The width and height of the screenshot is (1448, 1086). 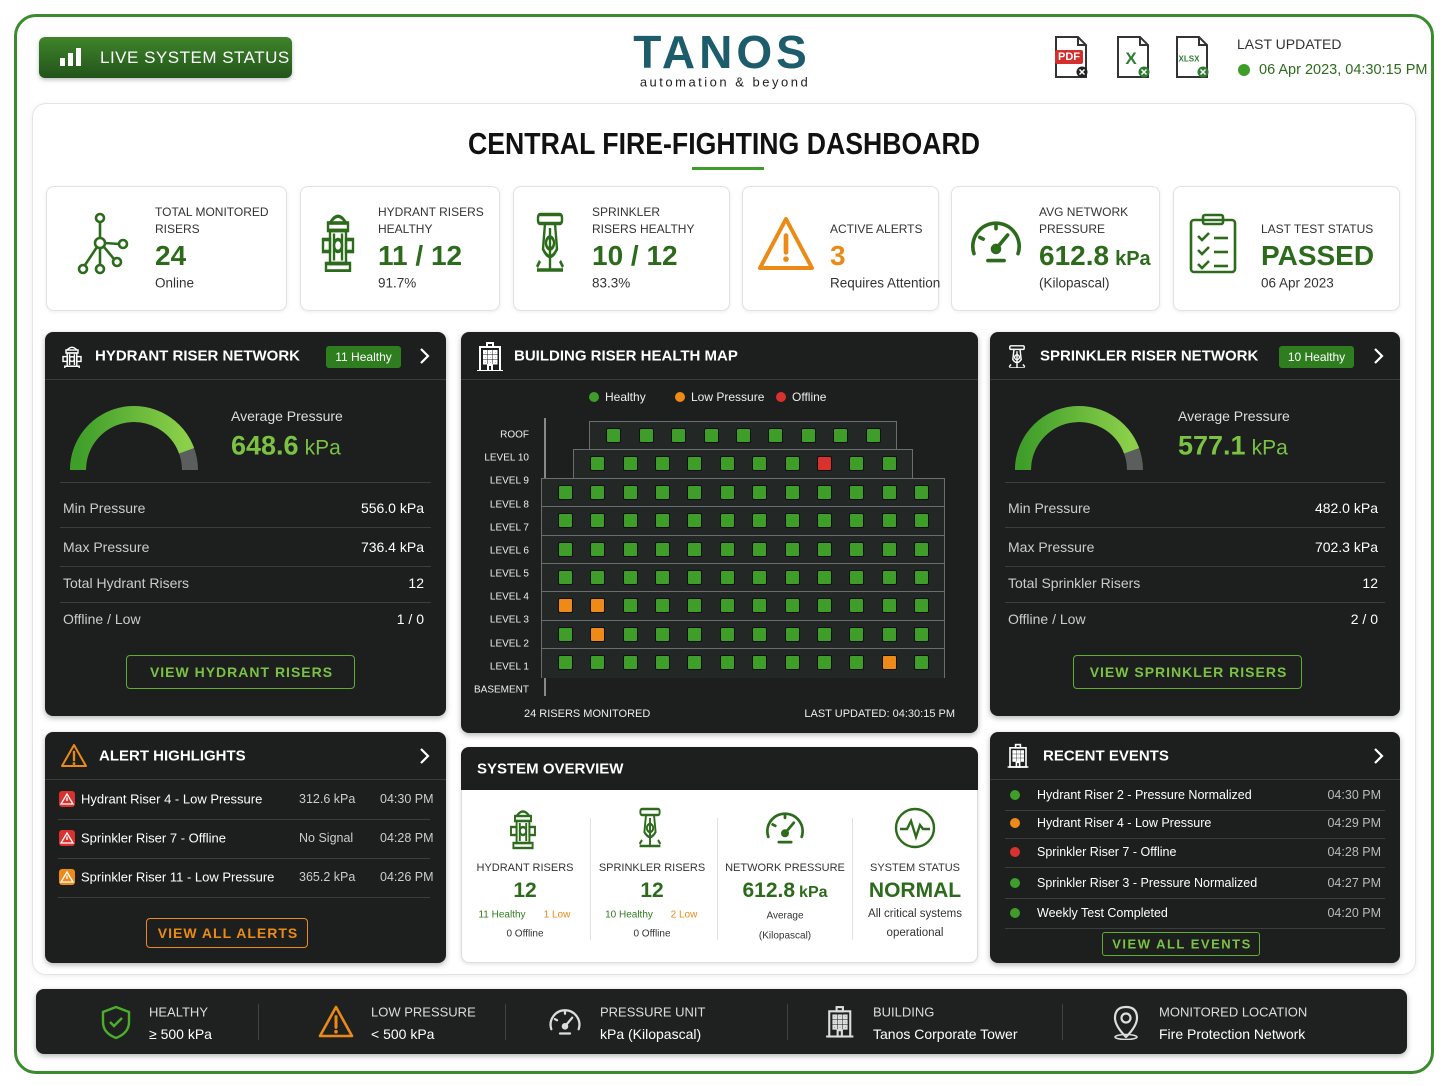 What do you see at coordinates (175, 283) in the screenshot?
I see `kpi-sub: Online` at bounding box center [175, 283].